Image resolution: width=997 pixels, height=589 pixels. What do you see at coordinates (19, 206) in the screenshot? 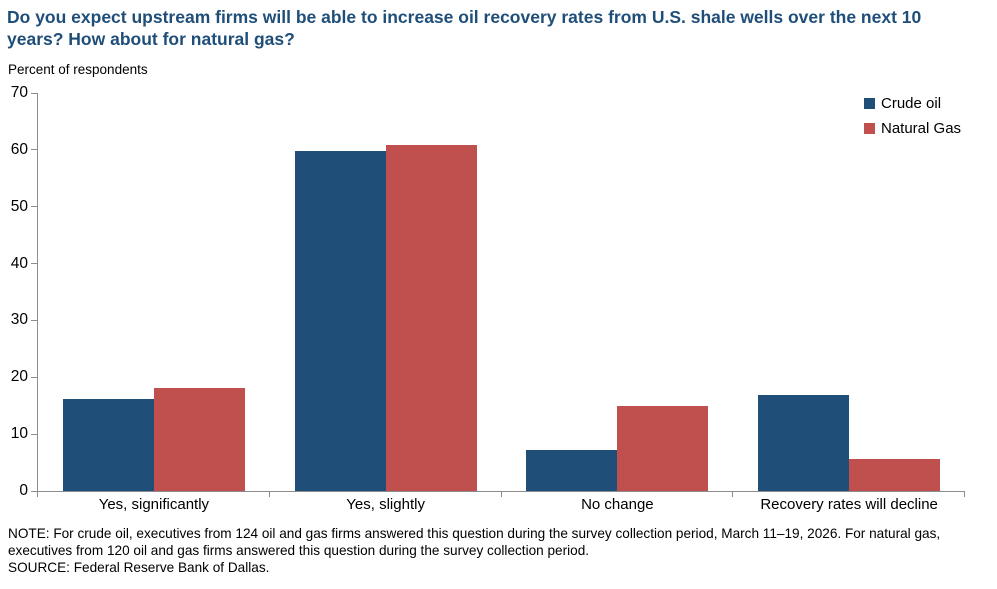
I see `y-tick-label-50: 50` at bounding box center [19, 206].